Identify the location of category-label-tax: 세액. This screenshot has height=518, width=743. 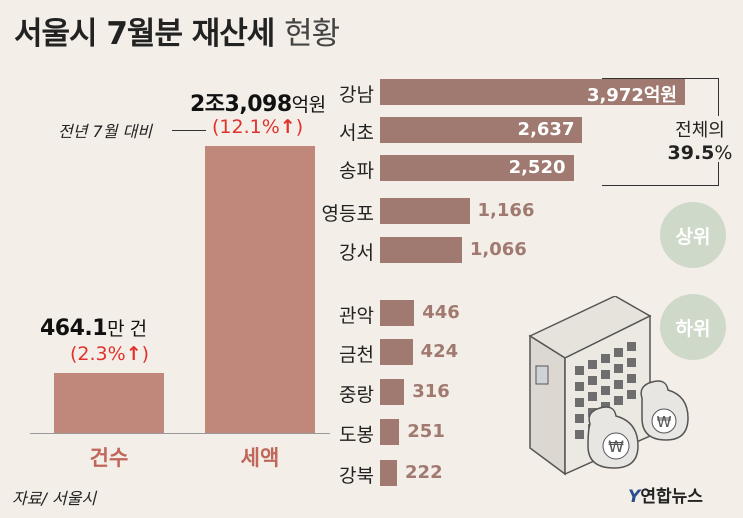
(260, 458).